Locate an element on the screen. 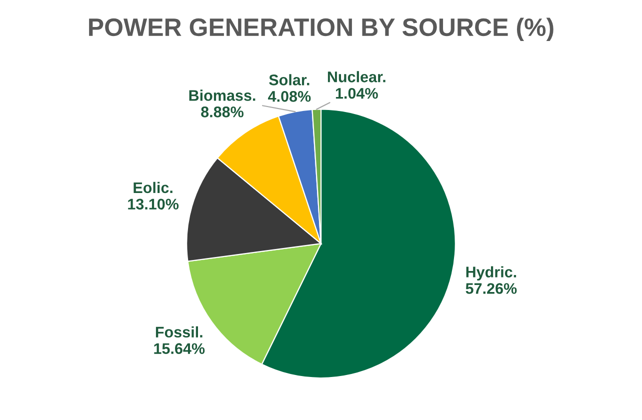 The image size is (642, 420). slice-label: Eolic. is located at coordinates (153, 188).